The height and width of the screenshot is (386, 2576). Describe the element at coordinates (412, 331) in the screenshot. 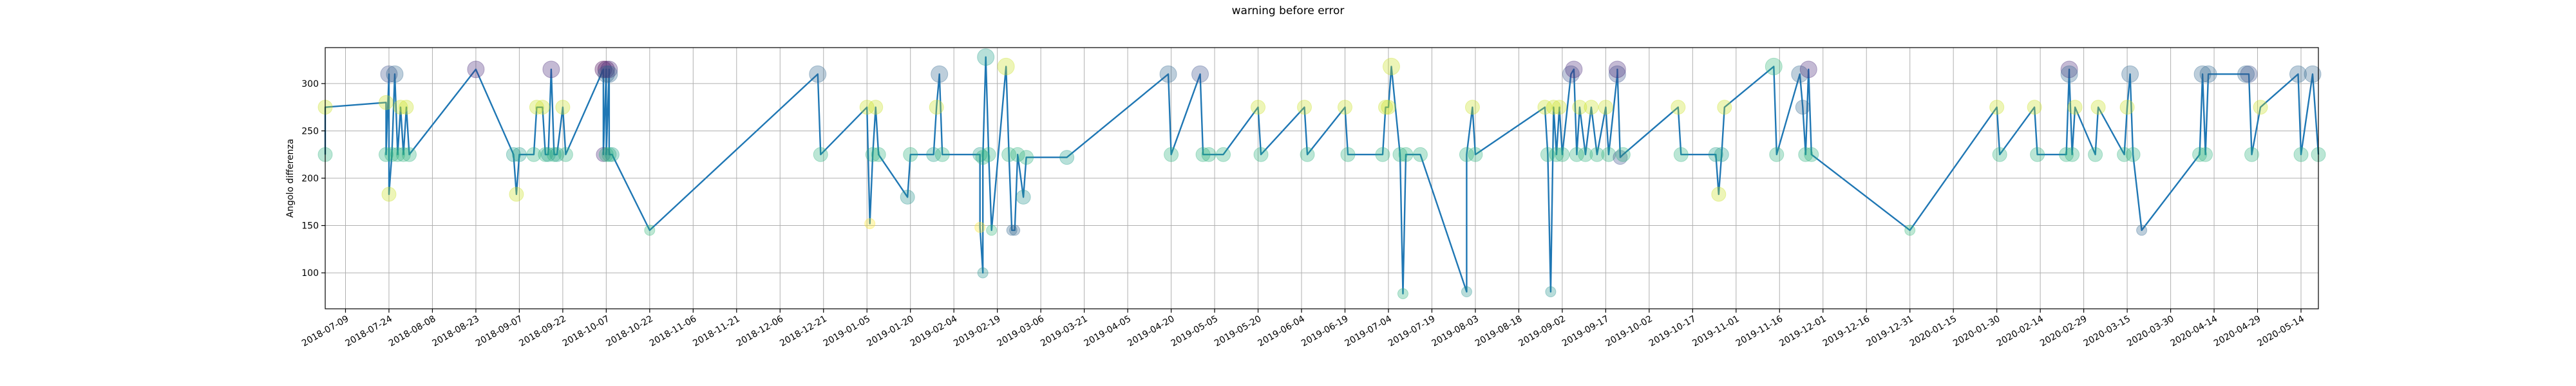

I see `x-tick-label: 2018-08-08` at that location.